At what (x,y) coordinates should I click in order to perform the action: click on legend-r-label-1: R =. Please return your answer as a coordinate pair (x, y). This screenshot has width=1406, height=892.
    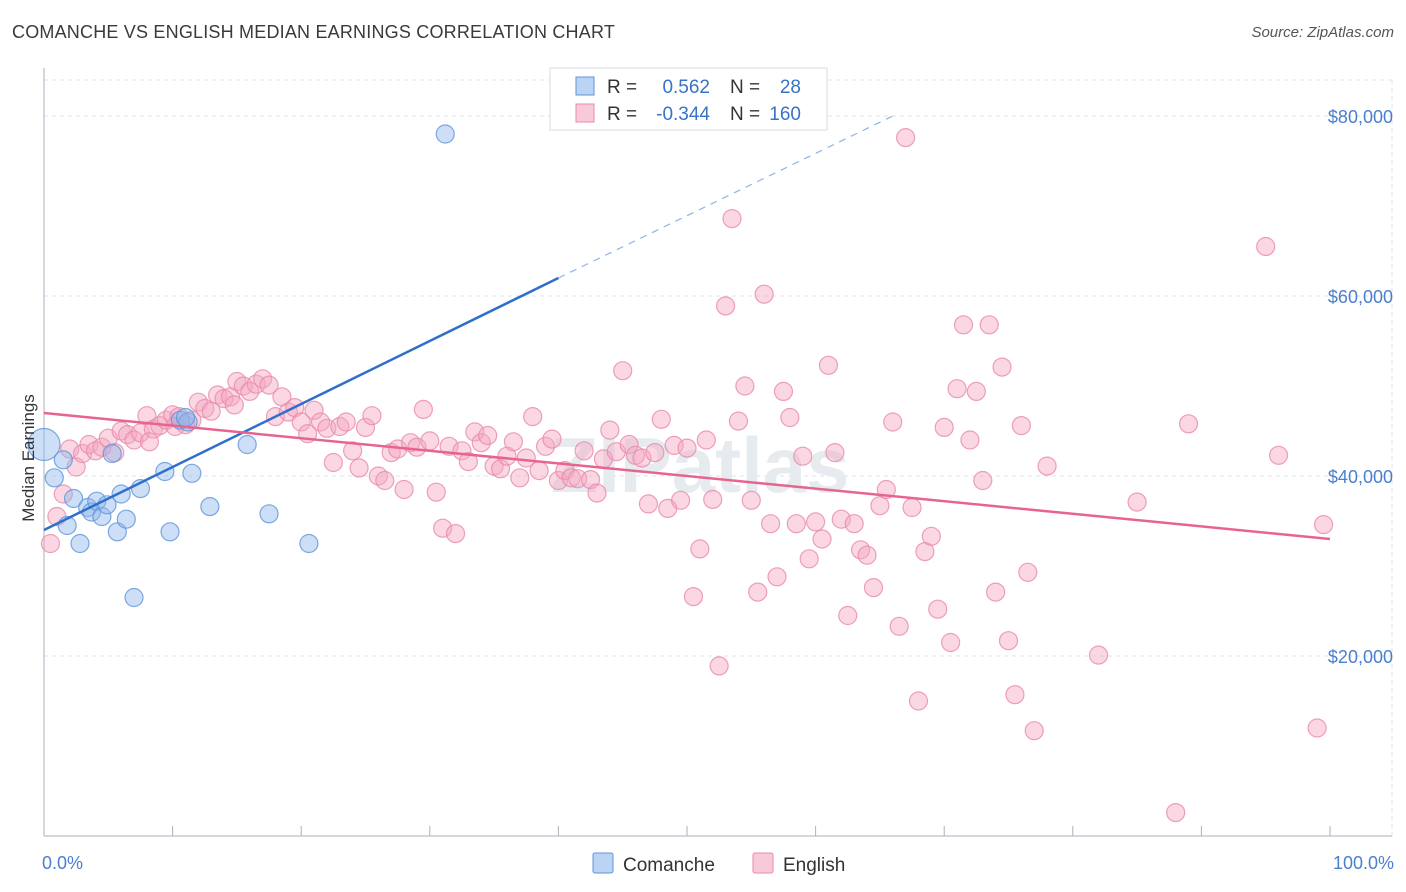
    Looking at the image, I should click on (622, 87).